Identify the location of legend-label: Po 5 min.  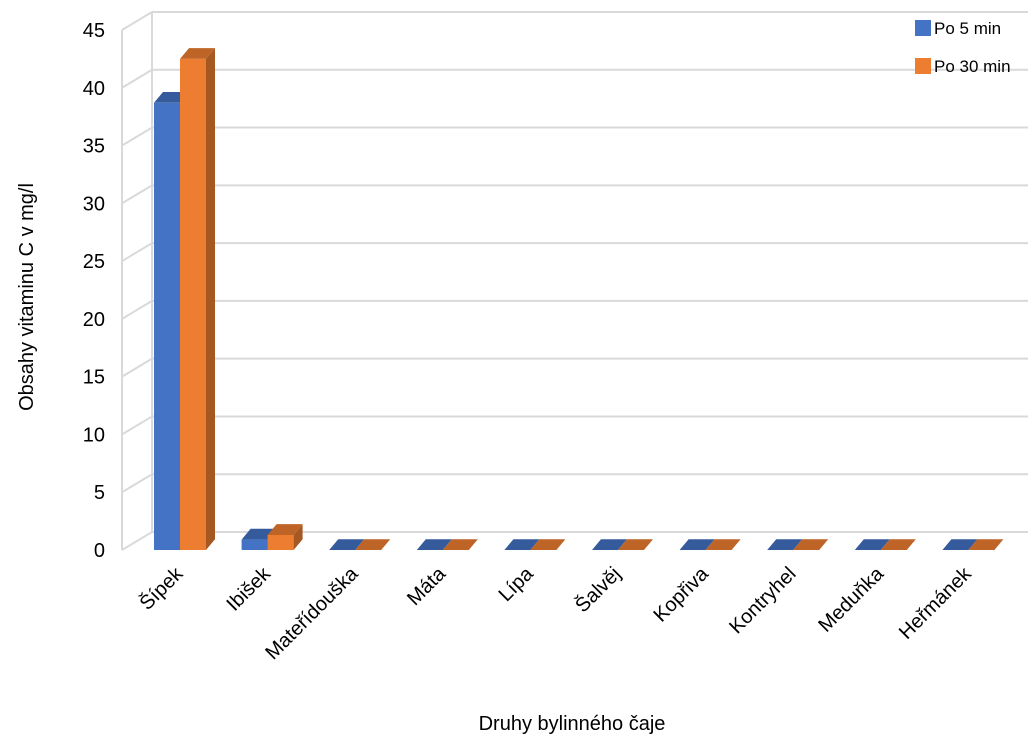
(967, 28).